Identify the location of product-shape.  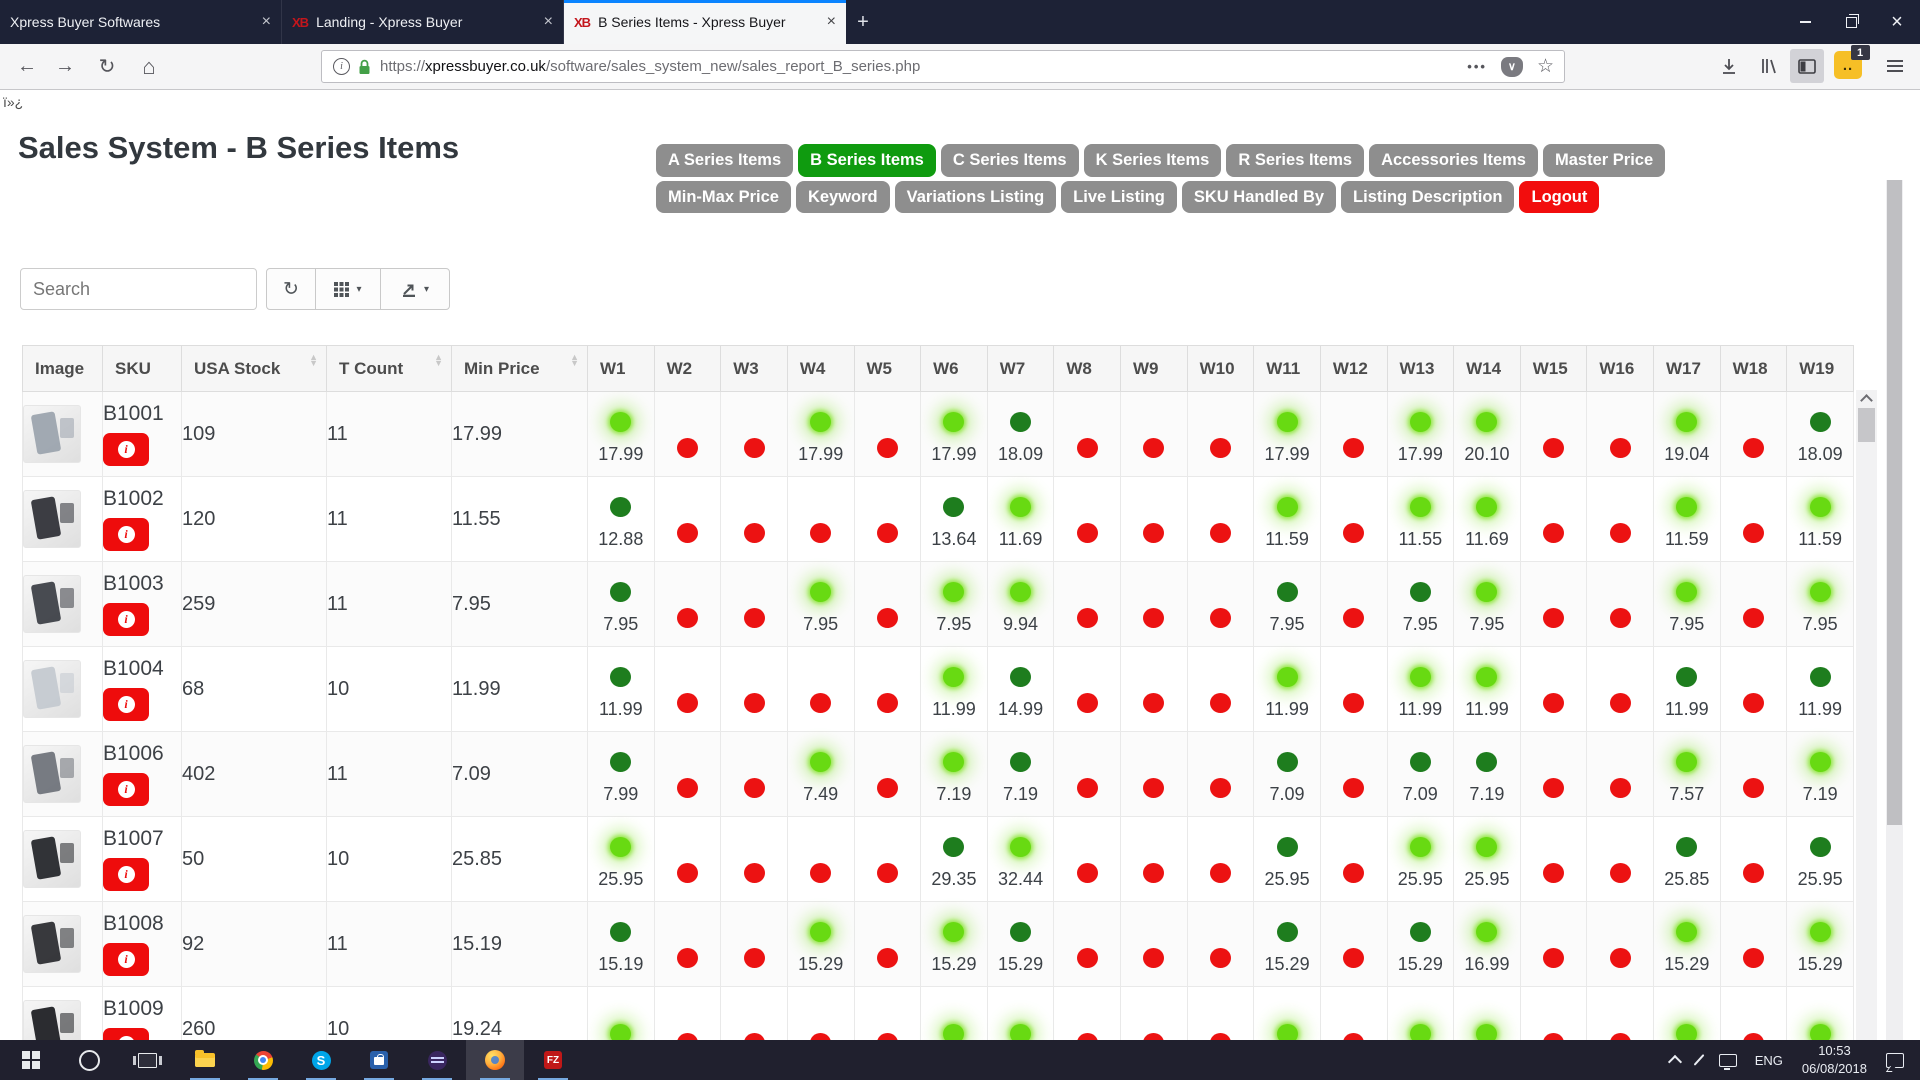
(67, 598).